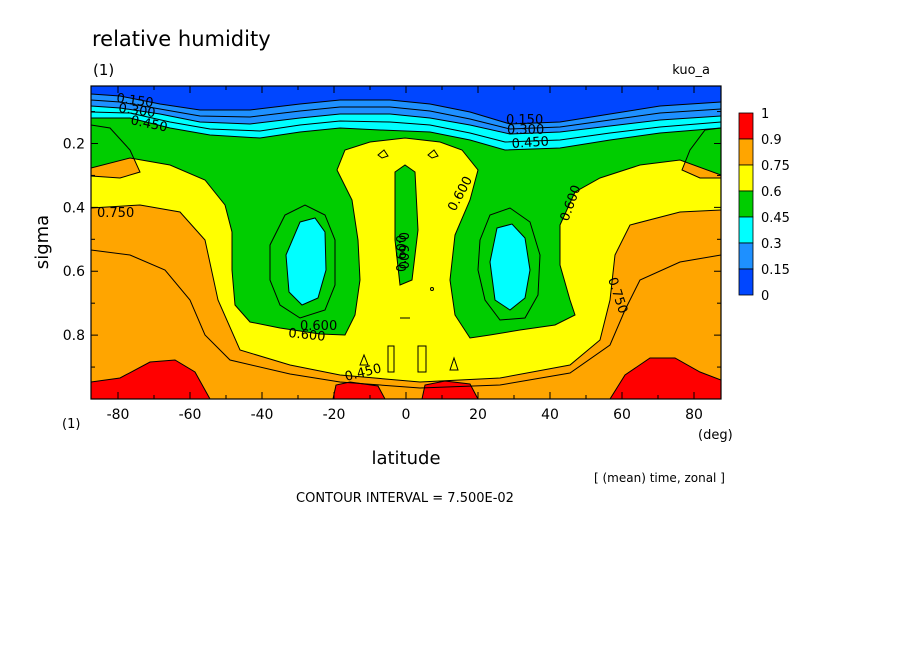 This screenshot has width=904, height=654. What do you see at coordinates (405, 458) in the screenshot?
I see `x-axis-label: latitude` at bounding box center [405, 458].